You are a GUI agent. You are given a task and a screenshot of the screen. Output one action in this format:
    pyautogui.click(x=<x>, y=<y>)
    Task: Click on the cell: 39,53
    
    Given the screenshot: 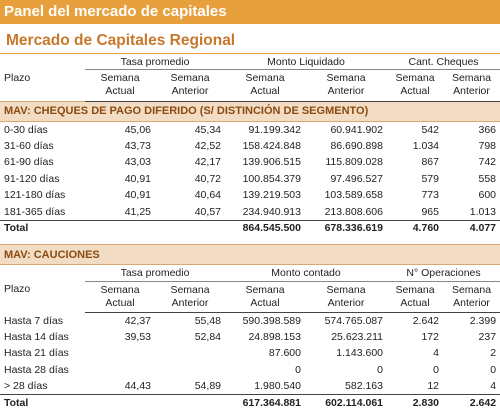 What is the action you would take?
    pyautogui.click(x=137, y=337)
    